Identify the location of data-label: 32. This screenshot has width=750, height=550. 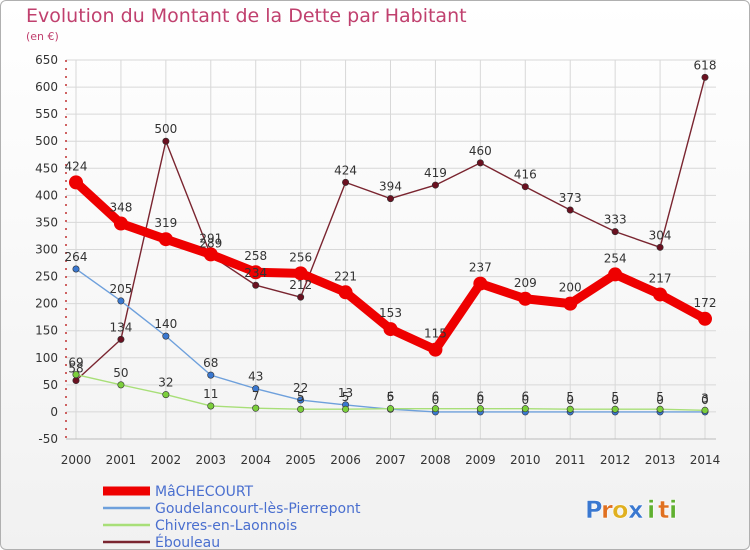
(165, 383).